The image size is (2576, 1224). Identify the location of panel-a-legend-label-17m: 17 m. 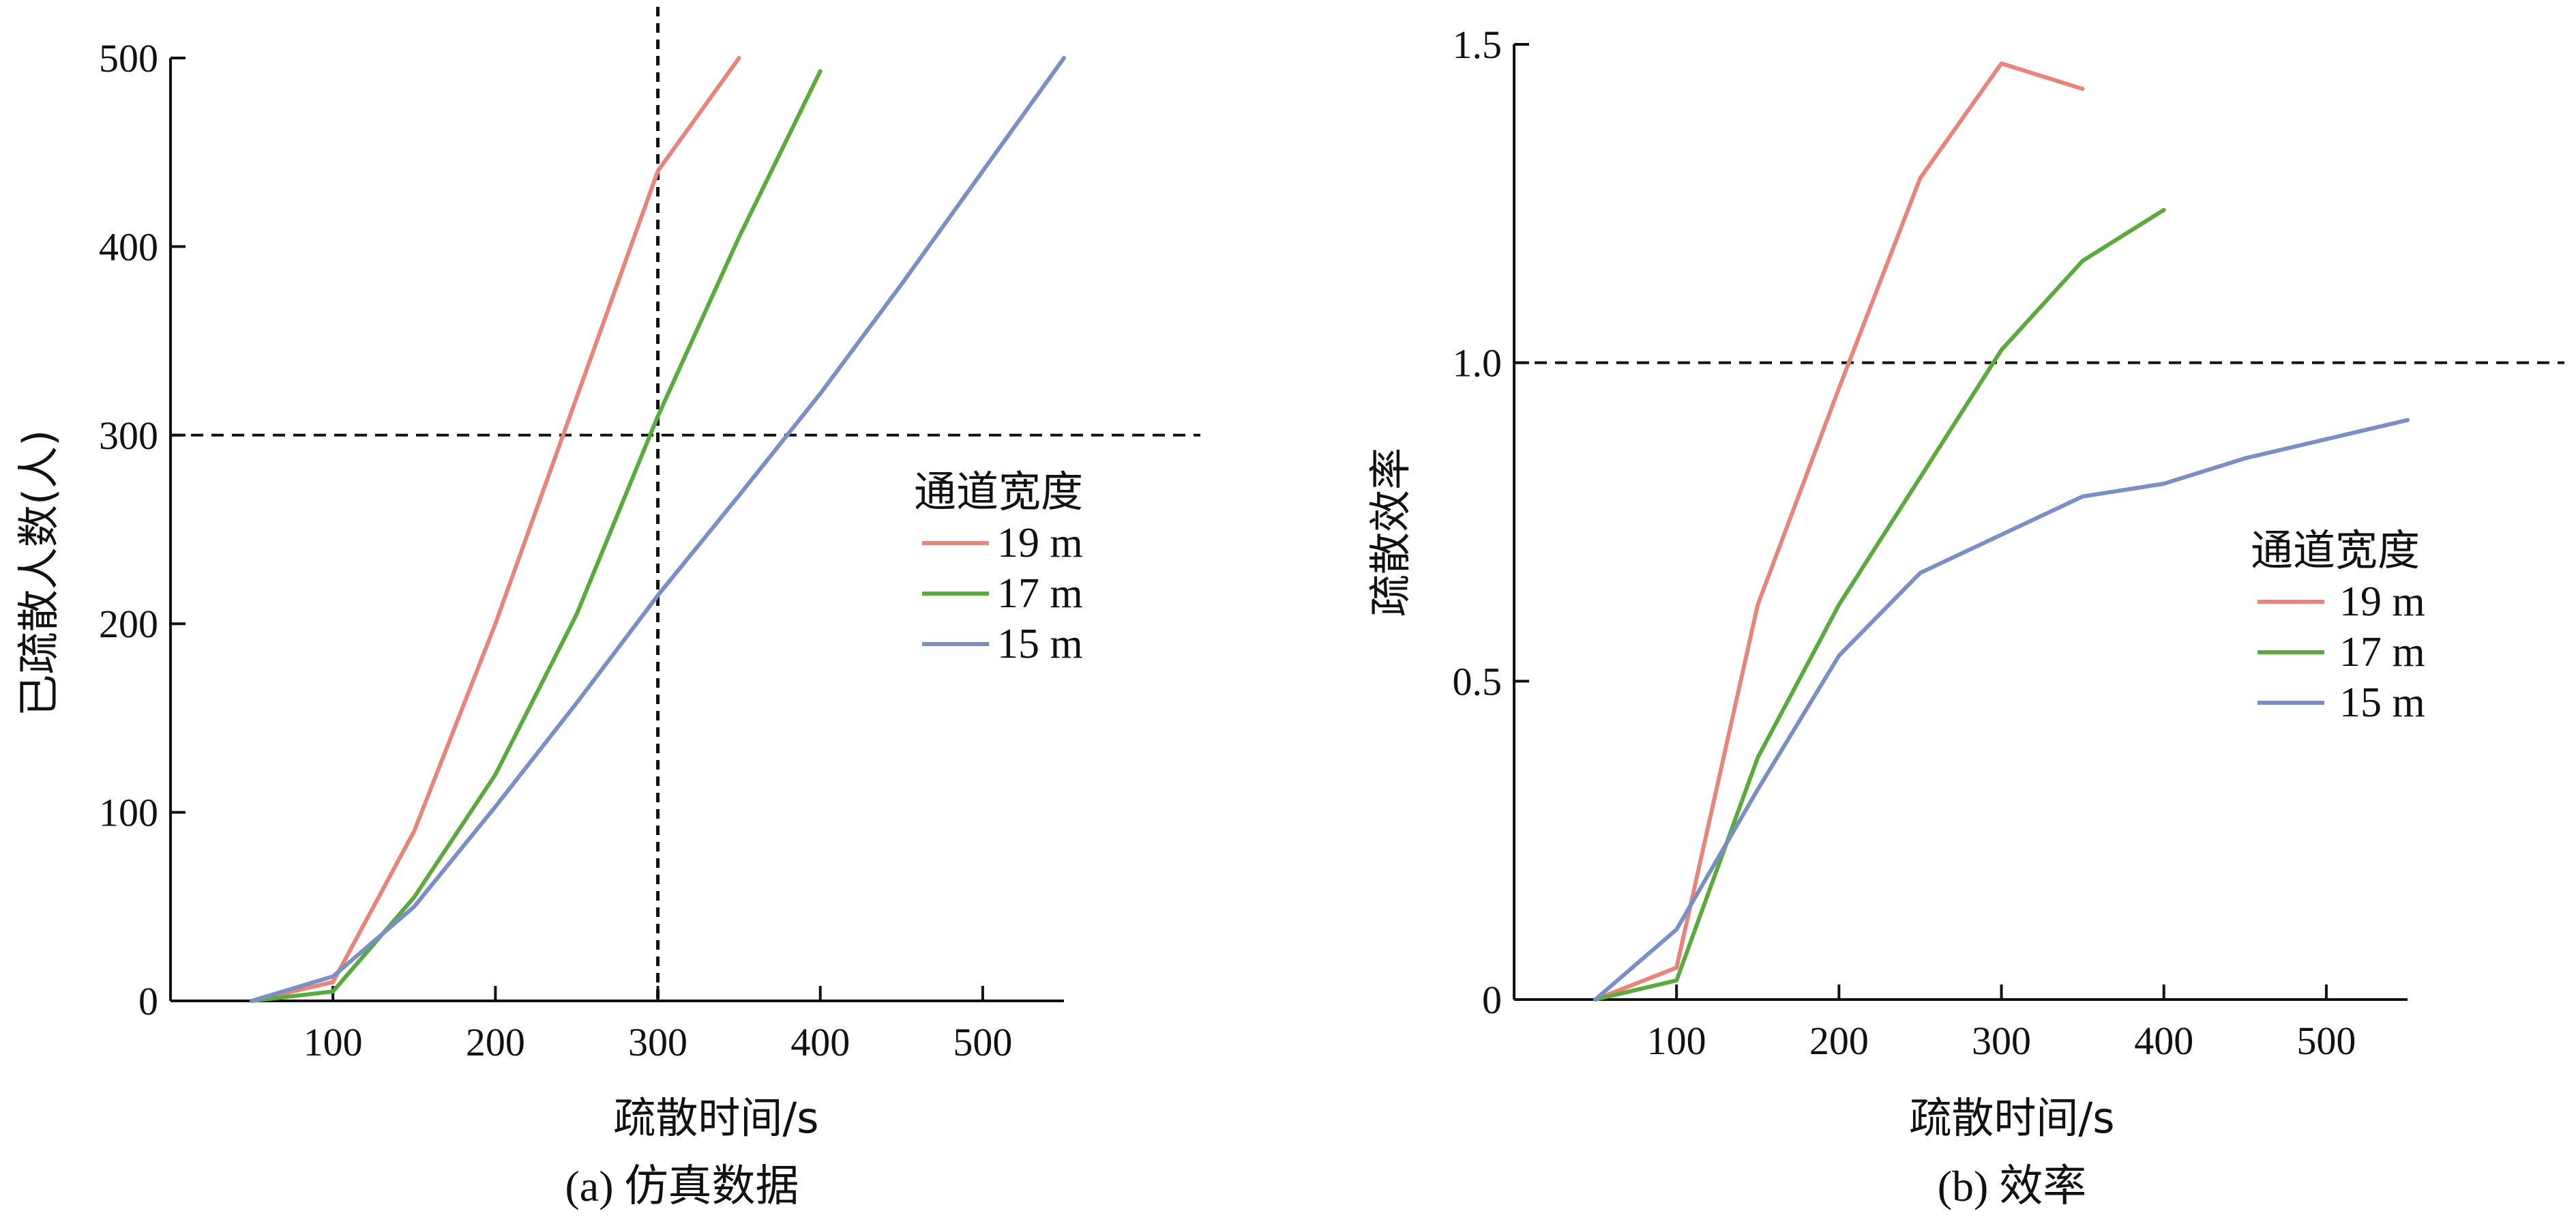
(1040, 593).